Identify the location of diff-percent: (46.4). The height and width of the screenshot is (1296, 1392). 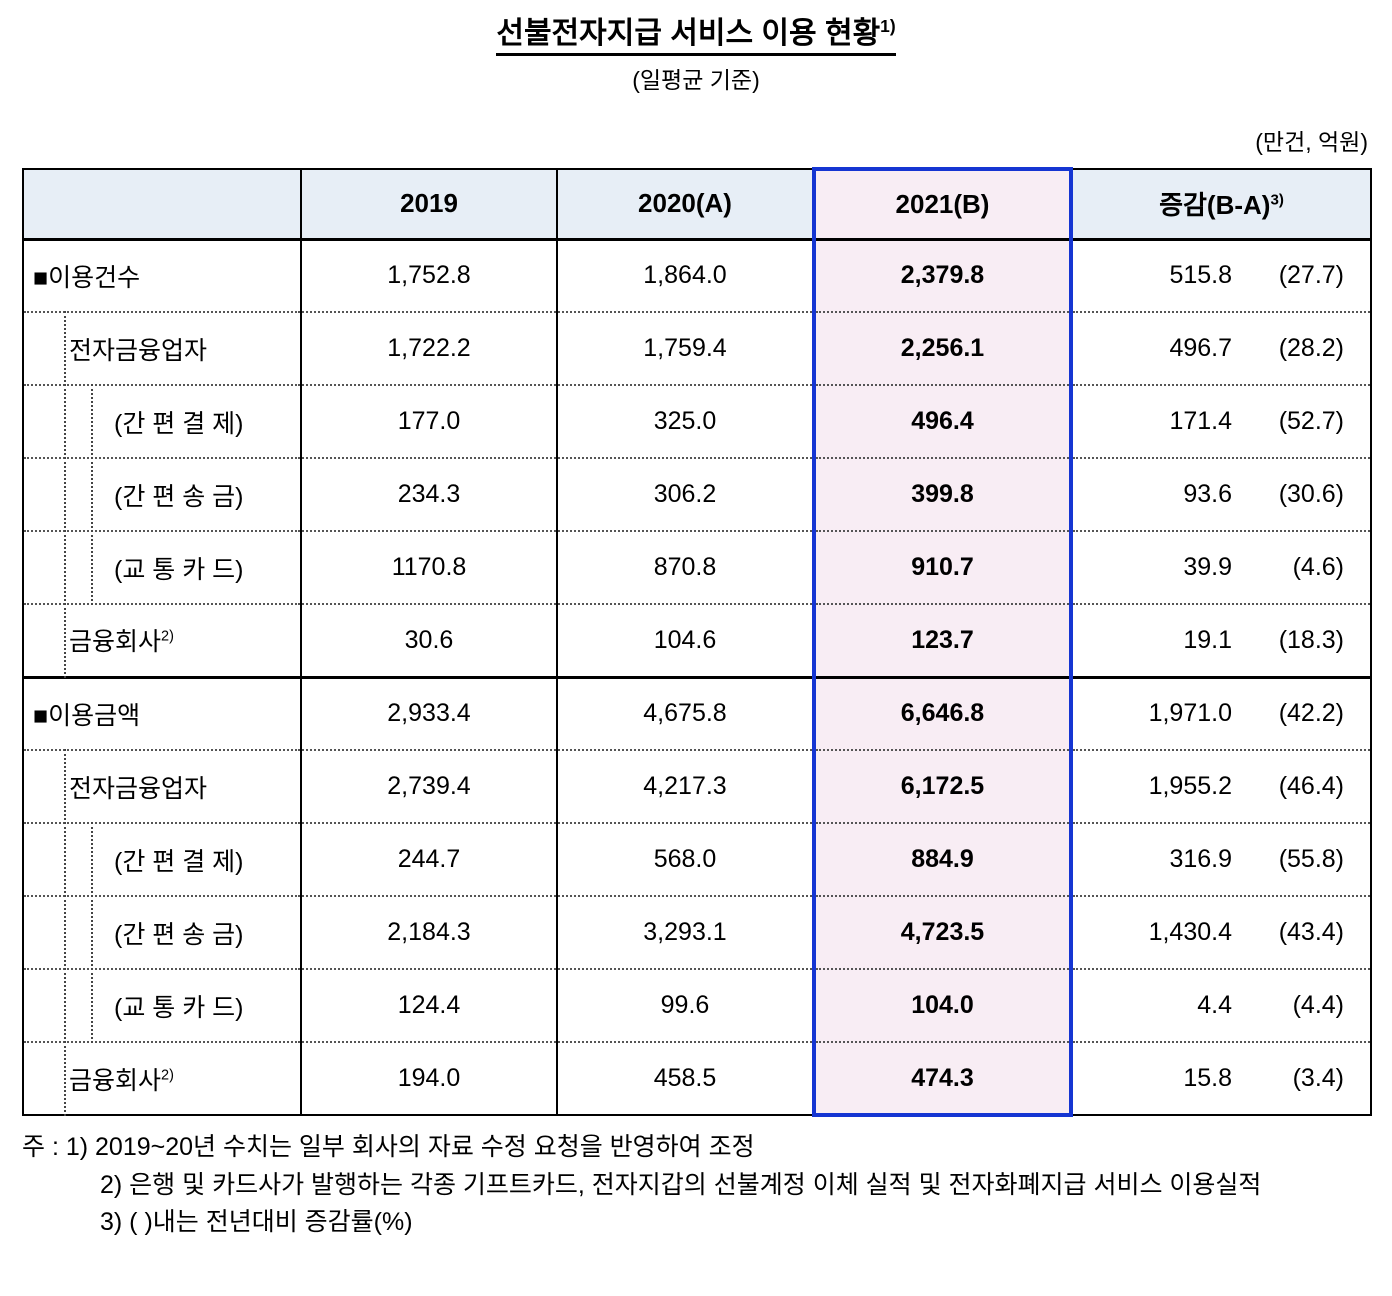
(1311, 786).